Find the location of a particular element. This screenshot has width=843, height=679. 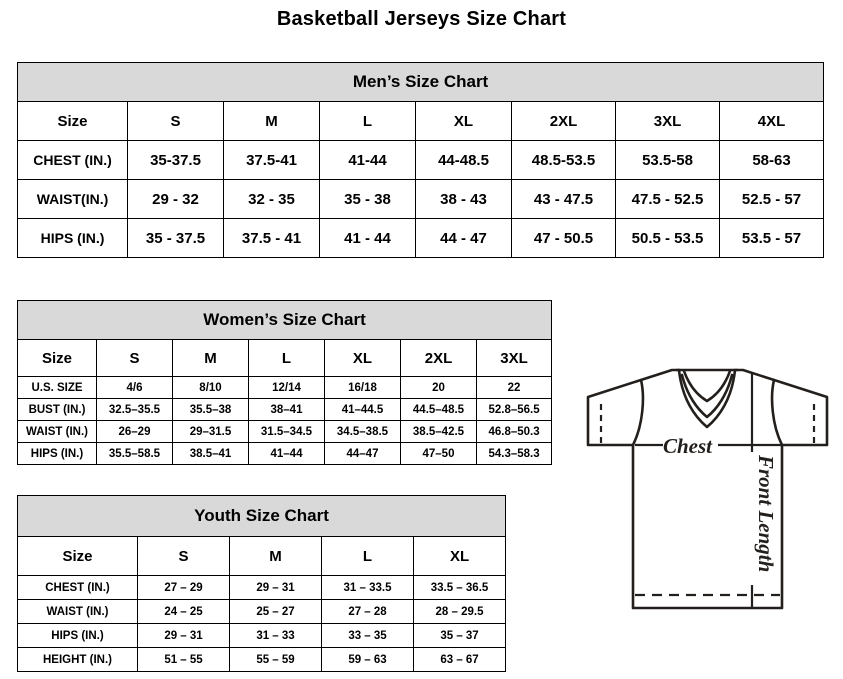

youth-waist-xl: 28 – 29.5 is located at coordinates (459, 611).